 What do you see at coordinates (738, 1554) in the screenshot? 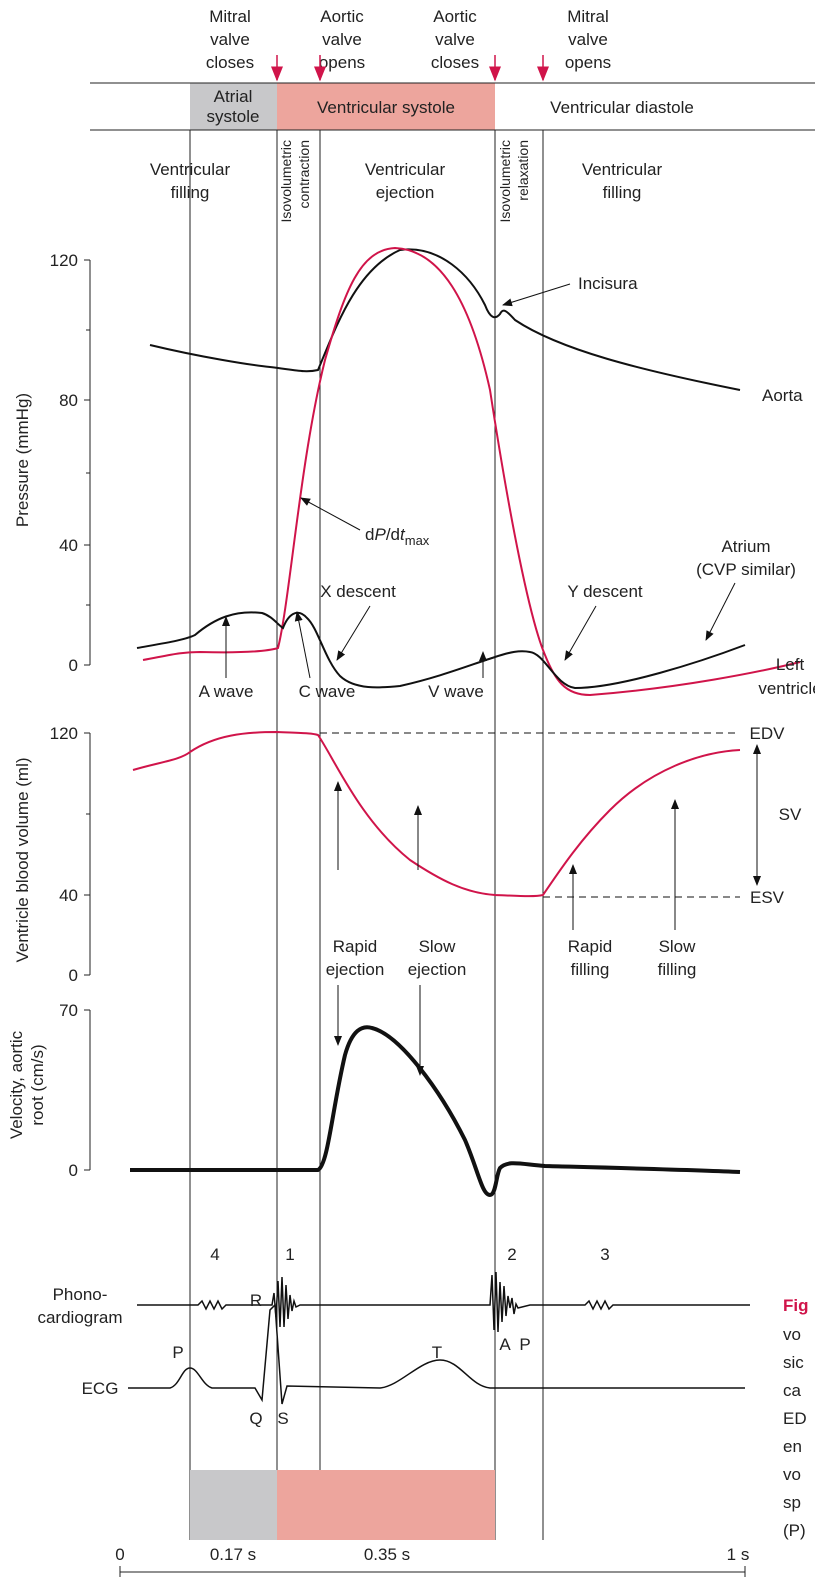
I see `time-label: 1 s` at bounding box center [738, 1554].